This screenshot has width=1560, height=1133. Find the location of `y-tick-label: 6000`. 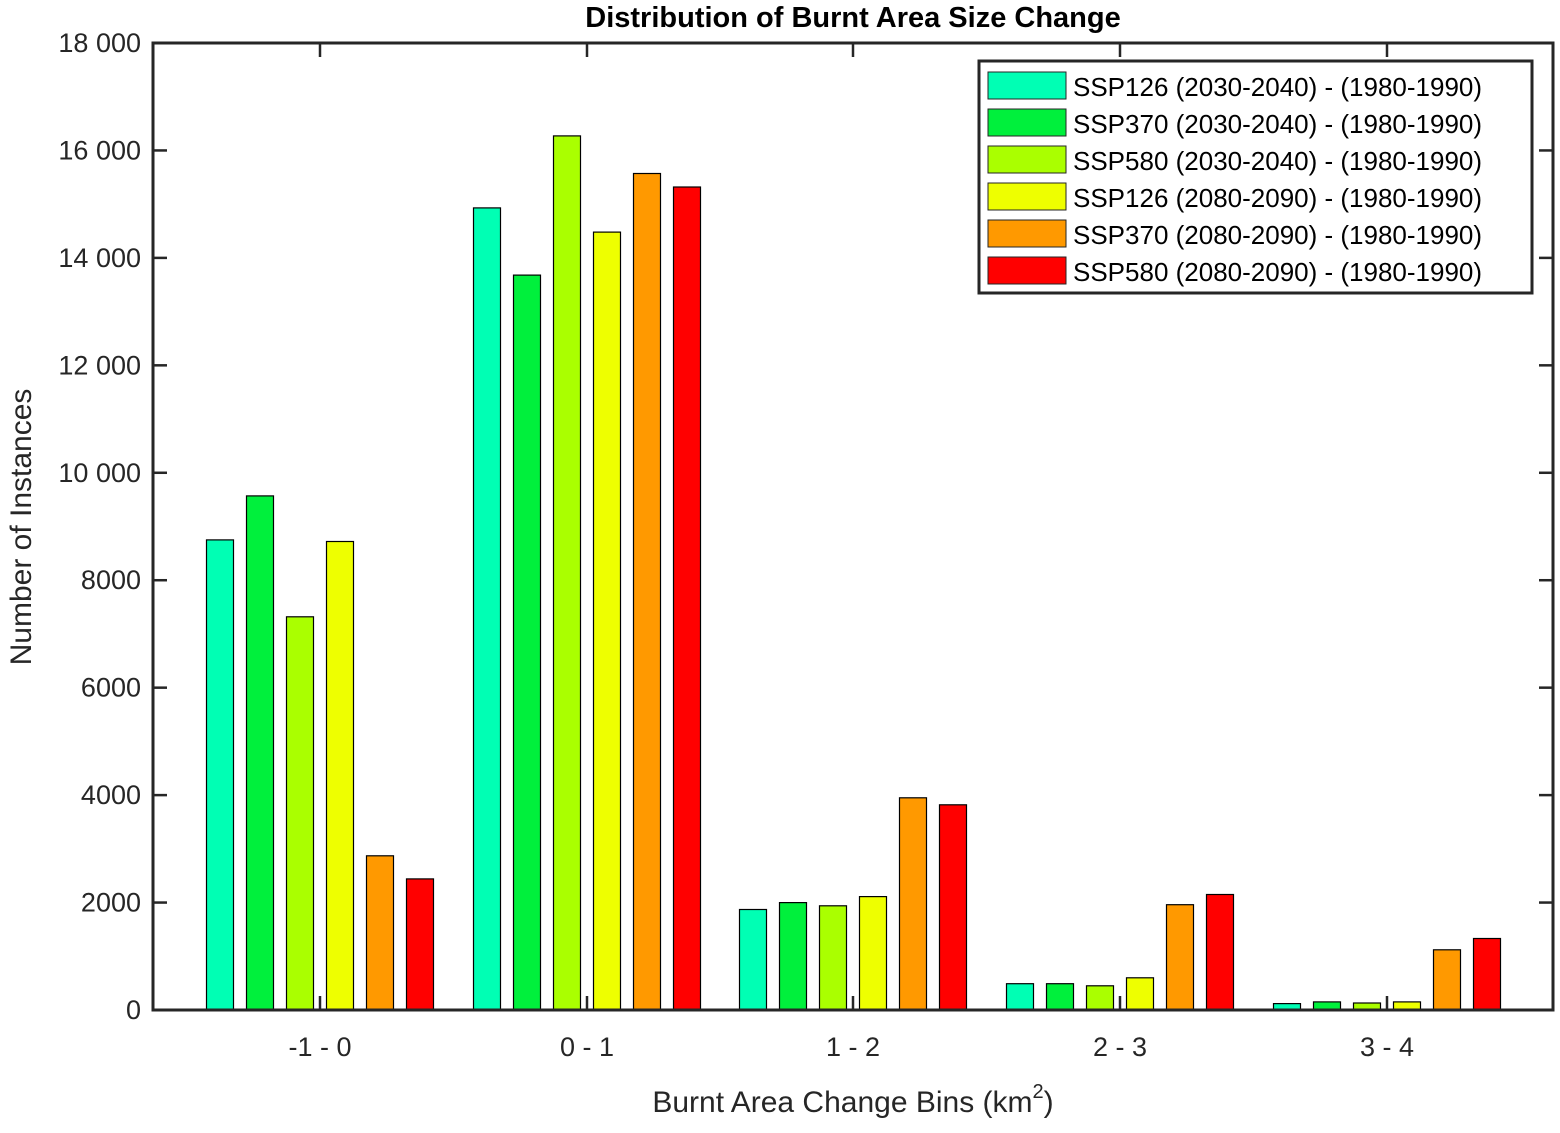

y-tick-label: 6000 is located at coordinates (111, 688).